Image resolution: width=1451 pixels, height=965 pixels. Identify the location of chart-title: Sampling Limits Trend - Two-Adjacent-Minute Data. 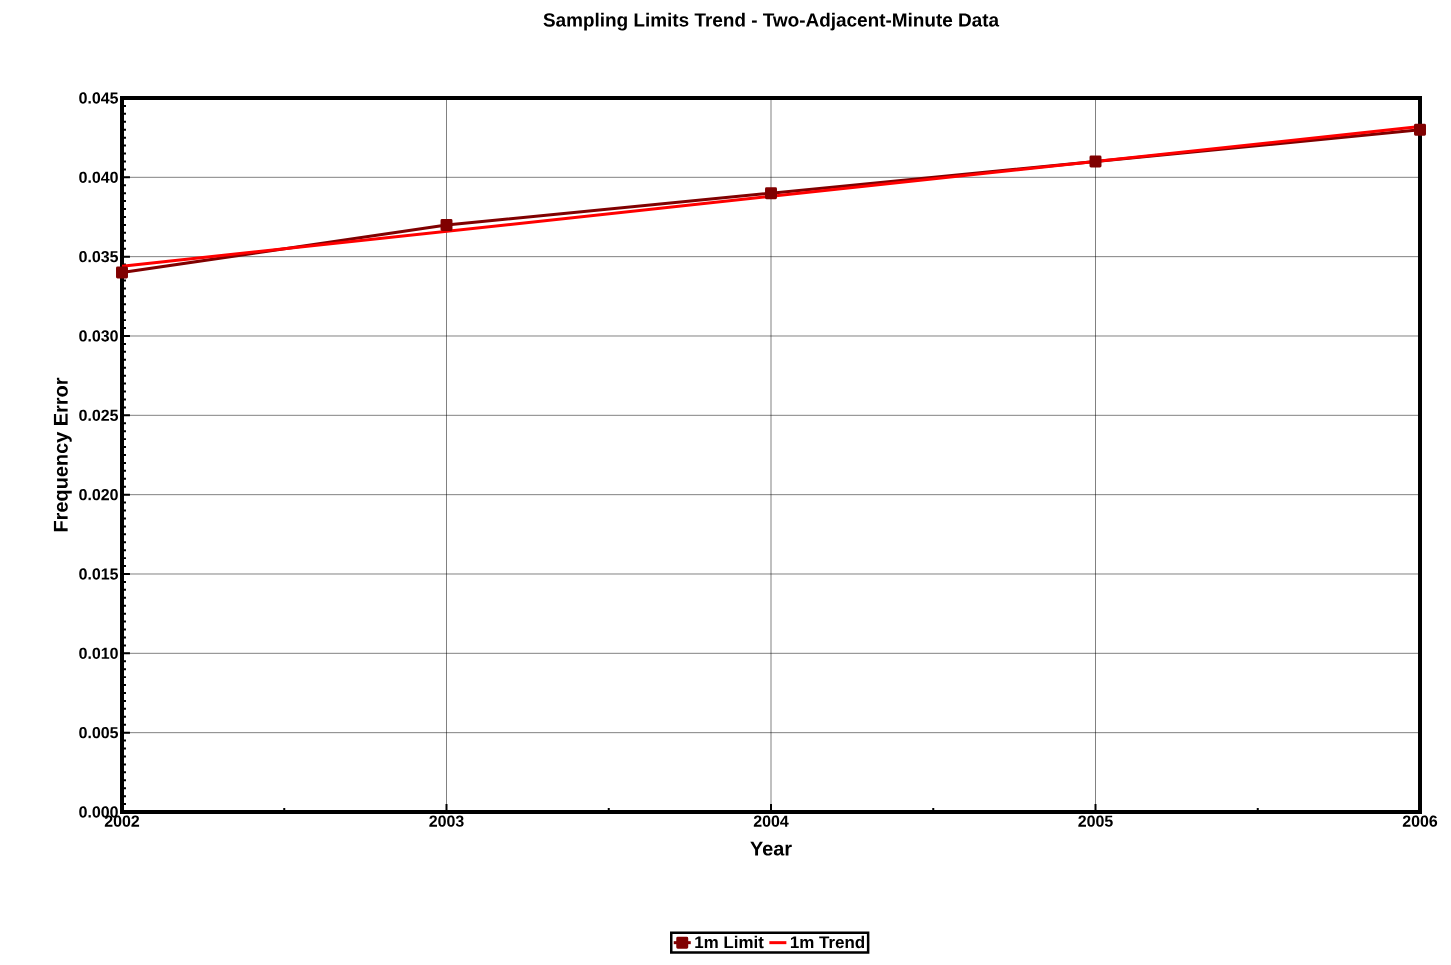
(771, 21).